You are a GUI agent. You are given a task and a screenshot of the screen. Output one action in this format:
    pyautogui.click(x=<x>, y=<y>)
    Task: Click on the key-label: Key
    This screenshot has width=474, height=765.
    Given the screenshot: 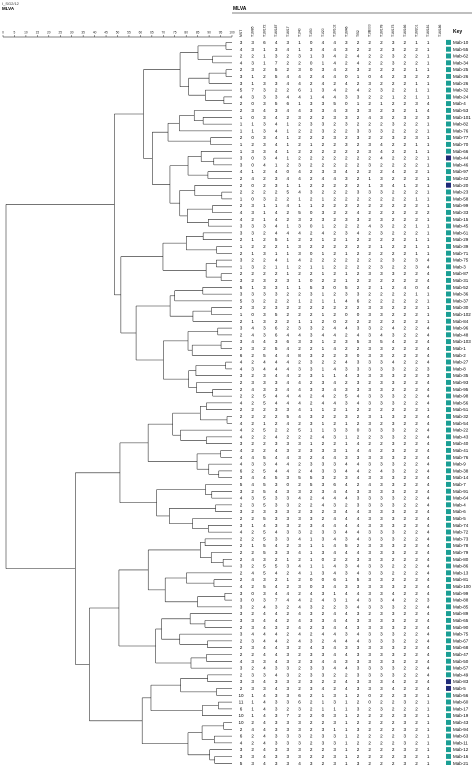 What is the action you would take?
    pyautogui.click(x=457, y=32)
    